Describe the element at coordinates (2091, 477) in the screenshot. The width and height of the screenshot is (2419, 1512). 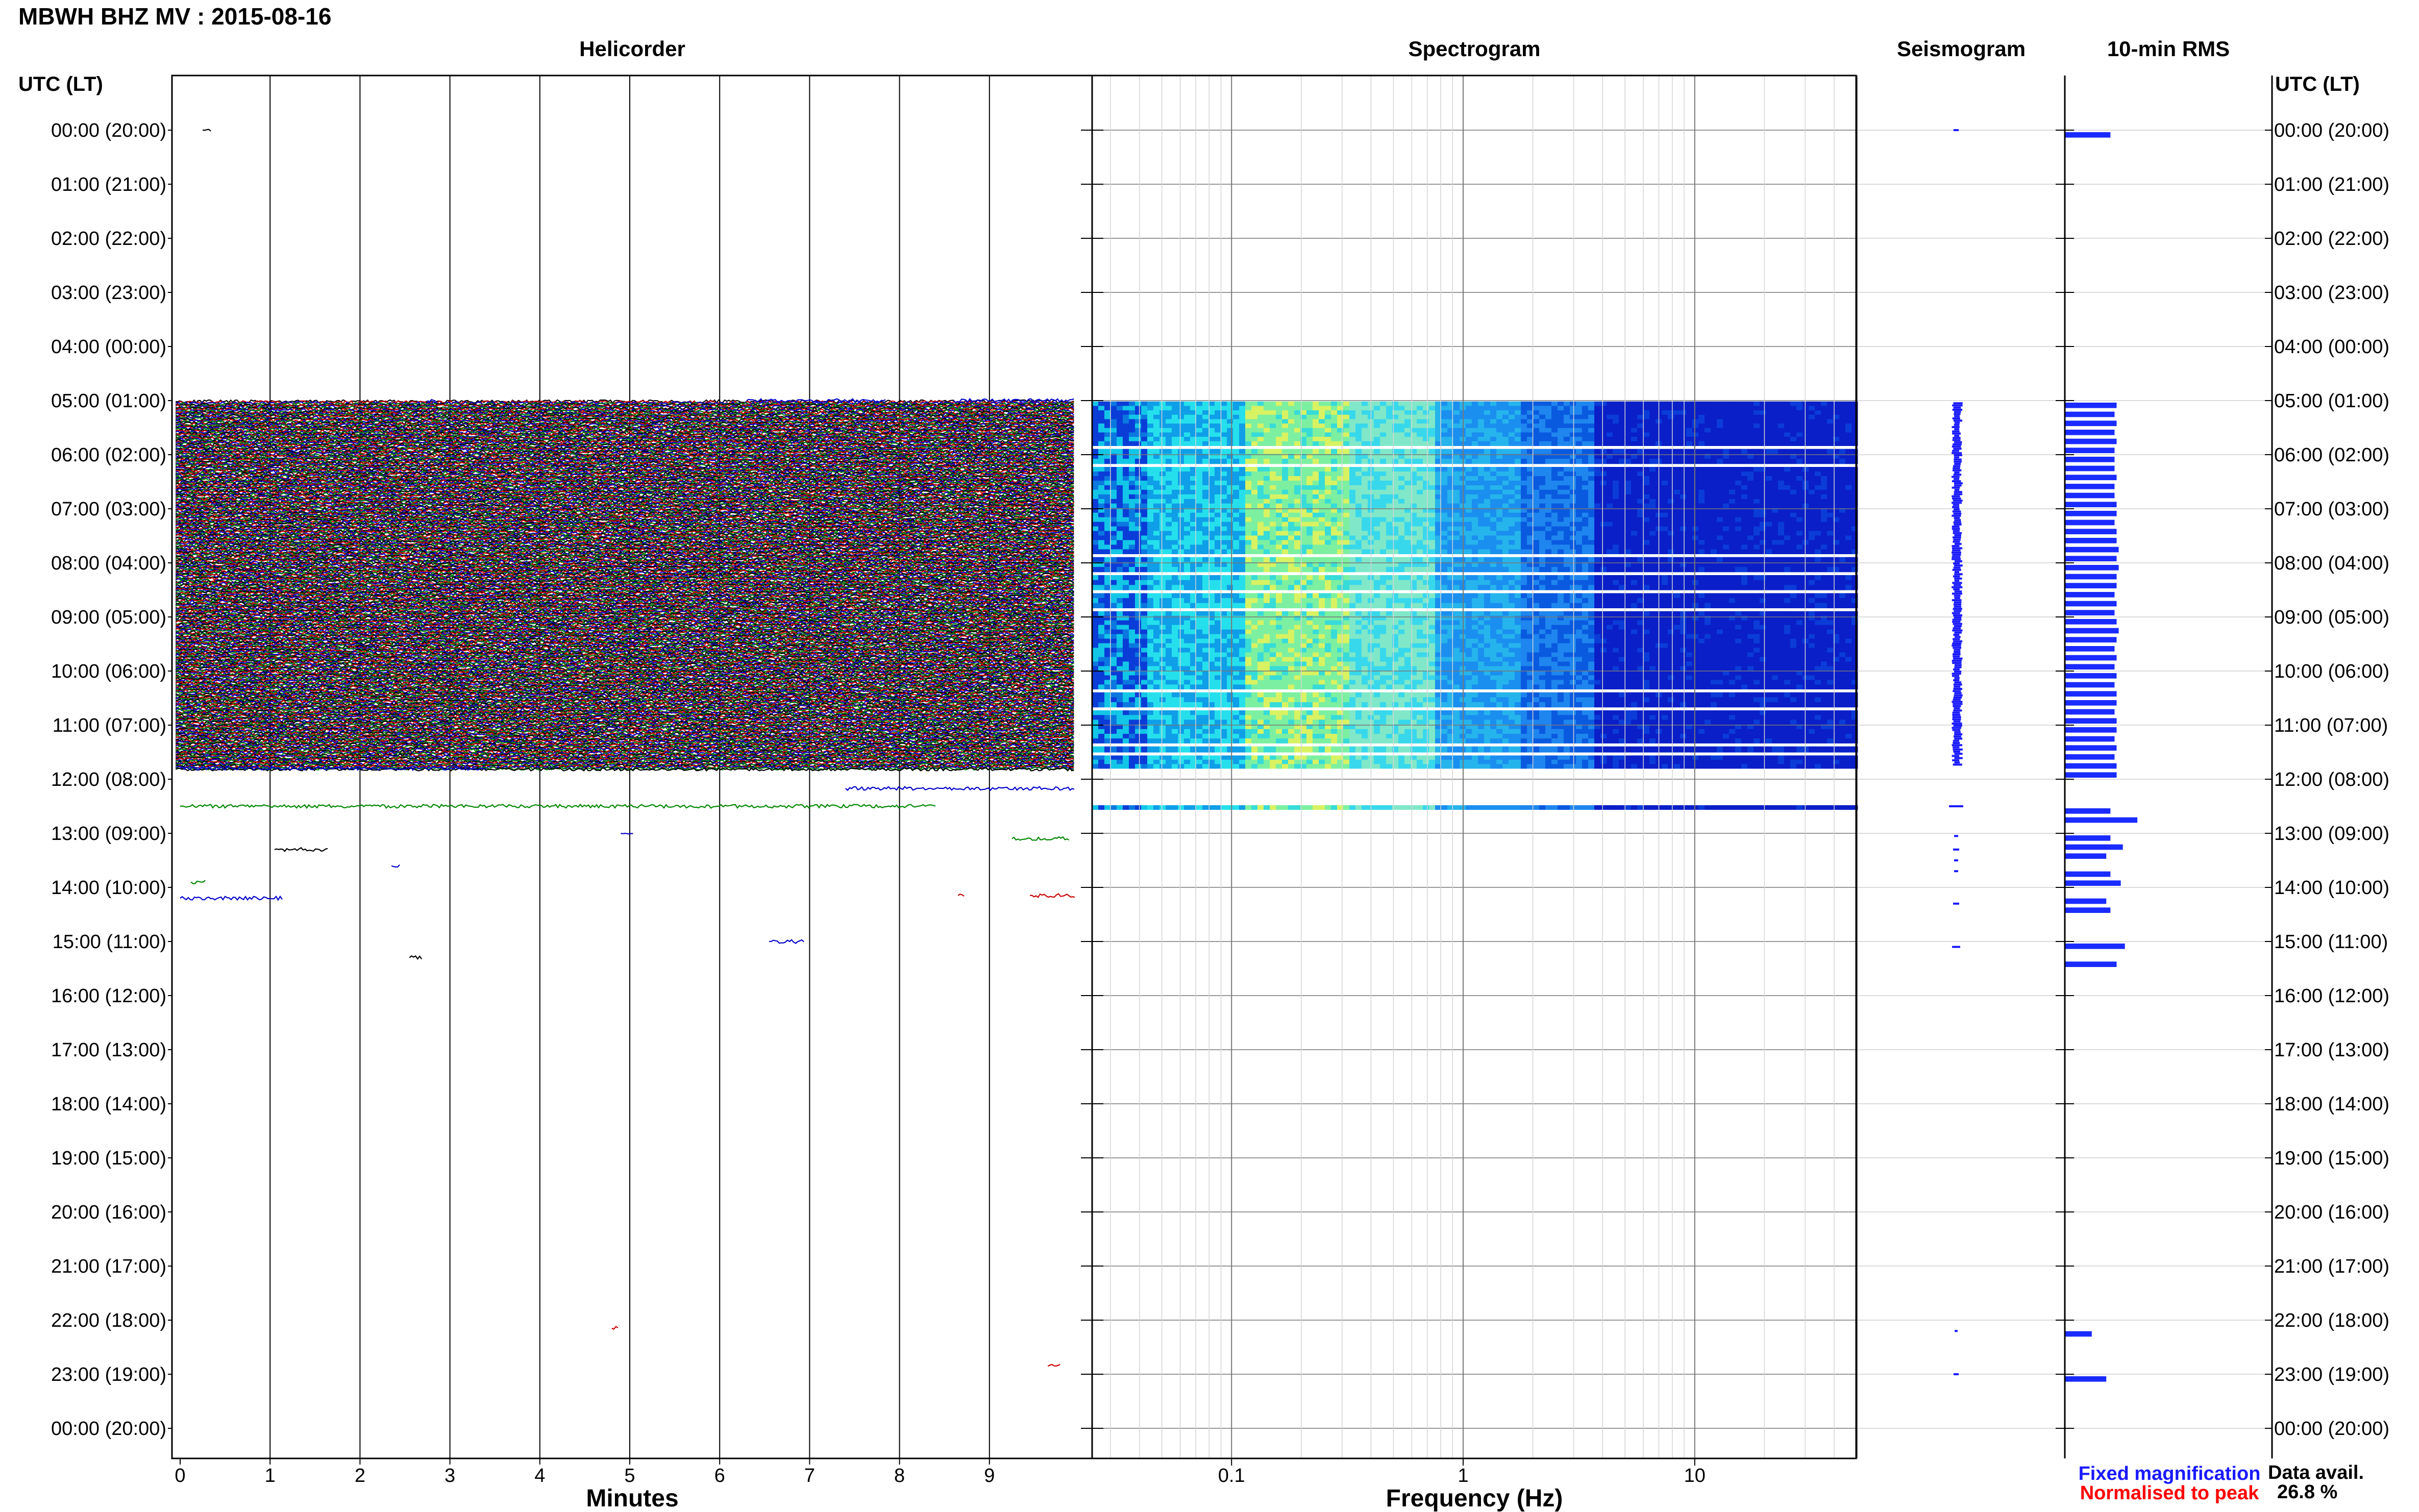
I see `rms-bar` at that location.